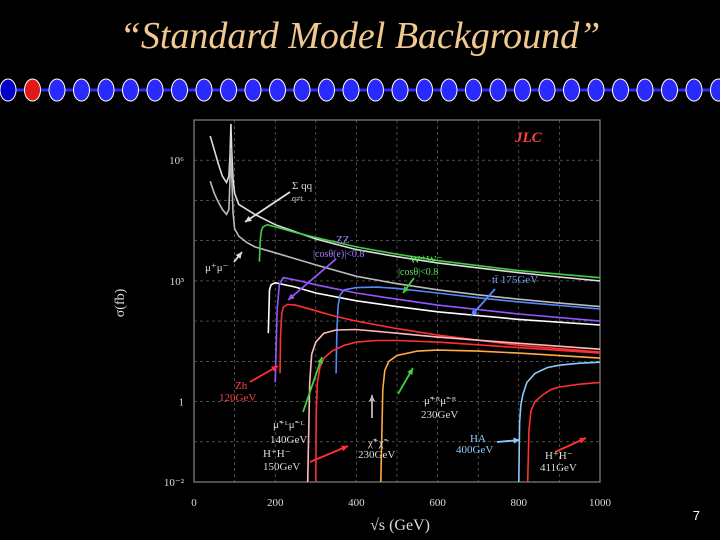 The height and width of the screenshot is (540, 720). I want to click on x-tick-label: 800, so click(519, 503).